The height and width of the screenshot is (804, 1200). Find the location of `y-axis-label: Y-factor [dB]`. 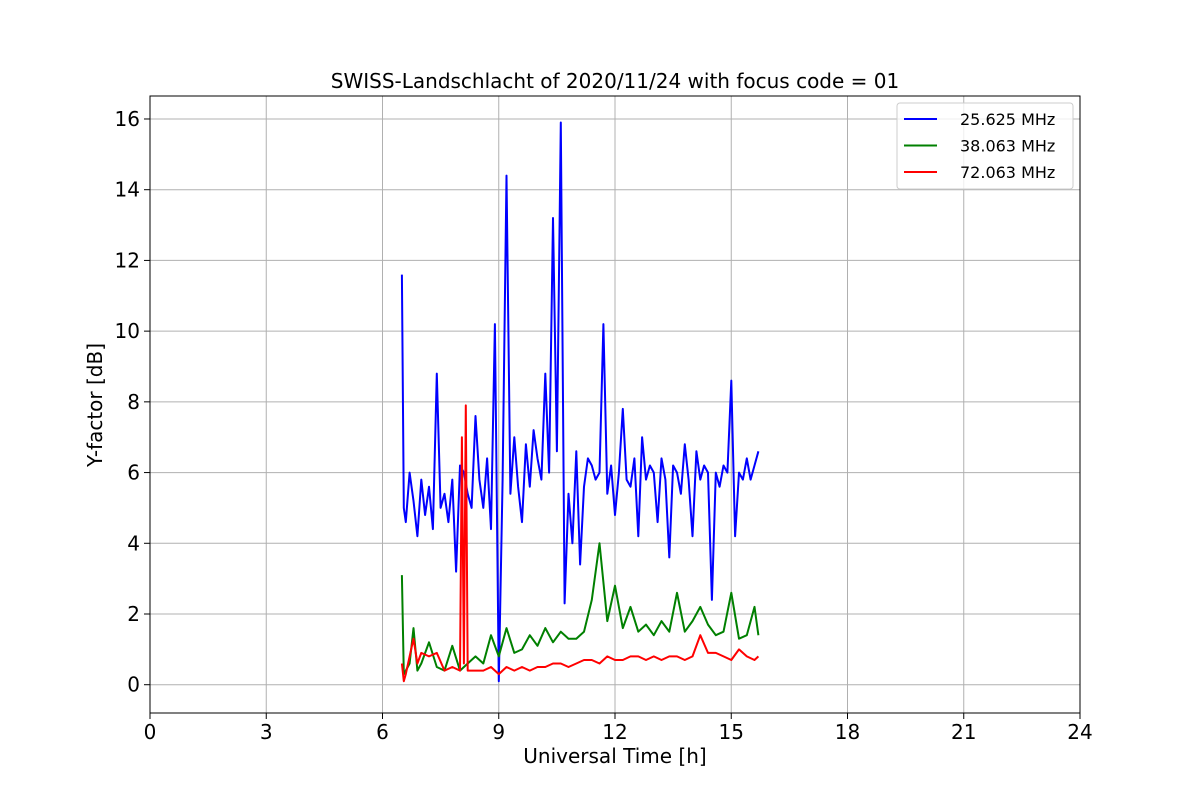

y-axis-label: Y-factor [dB] is located at coordinates (95, 405).